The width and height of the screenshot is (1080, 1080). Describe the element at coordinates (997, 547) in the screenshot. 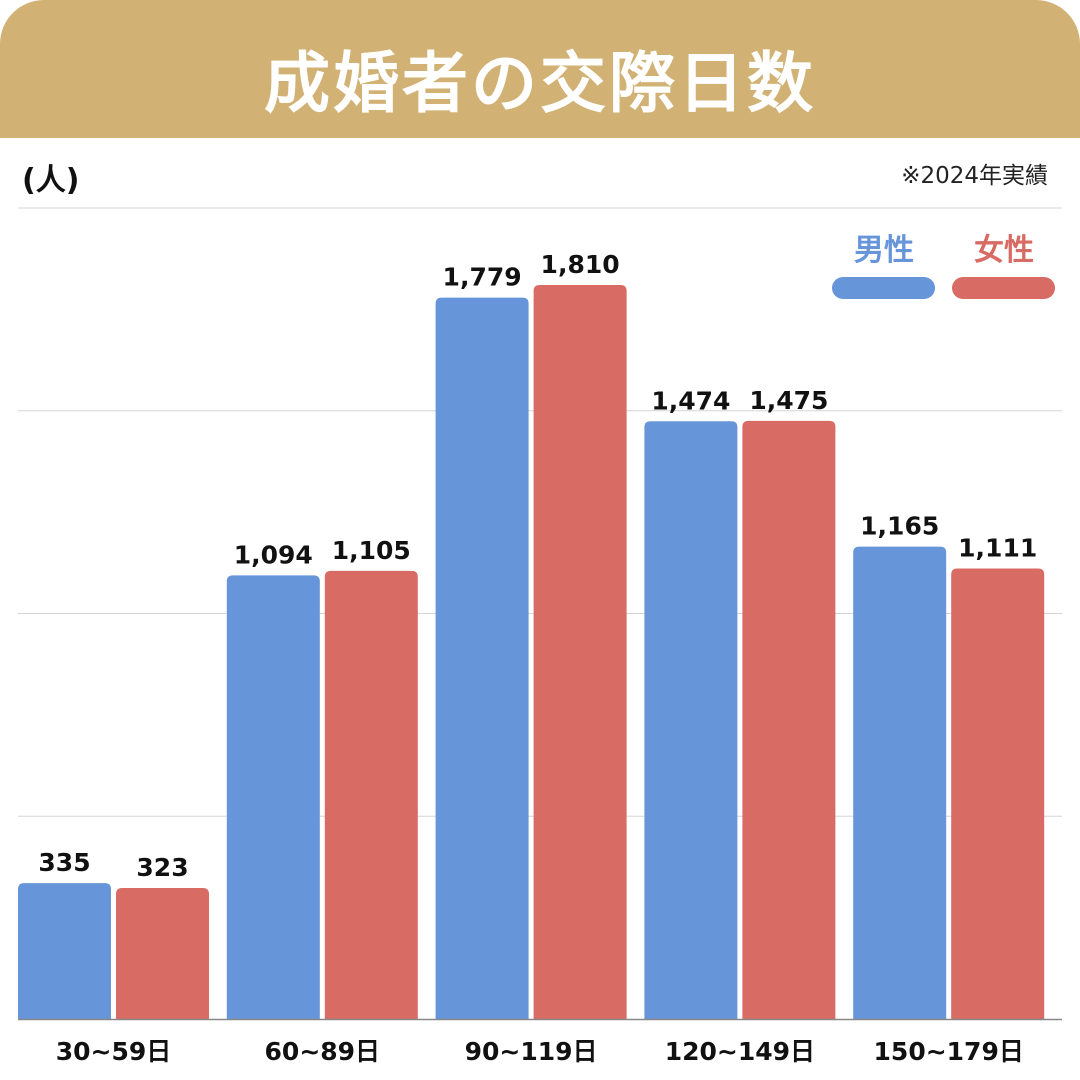

I see `data-label: 1,111` at that location.